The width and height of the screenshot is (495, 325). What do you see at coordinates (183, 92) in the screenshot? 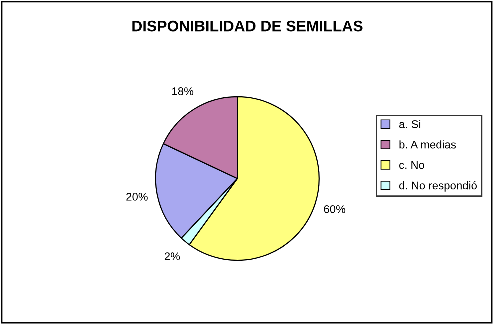
I see `data-label: 18%` at bounding box center [183, 92].